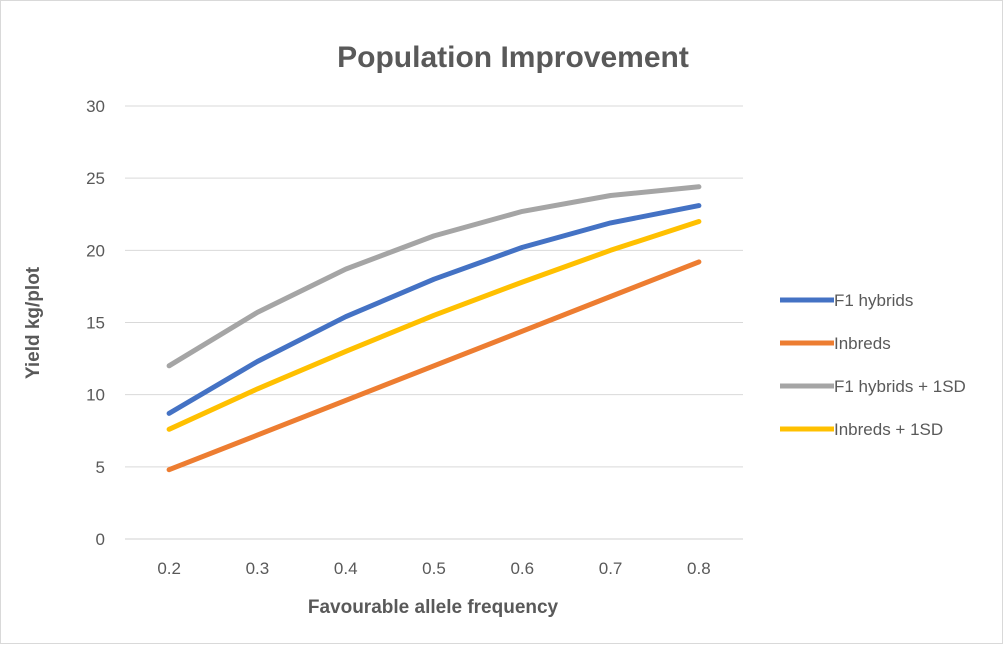  I want to click on y-tick-label: 10, so click(95, 395).